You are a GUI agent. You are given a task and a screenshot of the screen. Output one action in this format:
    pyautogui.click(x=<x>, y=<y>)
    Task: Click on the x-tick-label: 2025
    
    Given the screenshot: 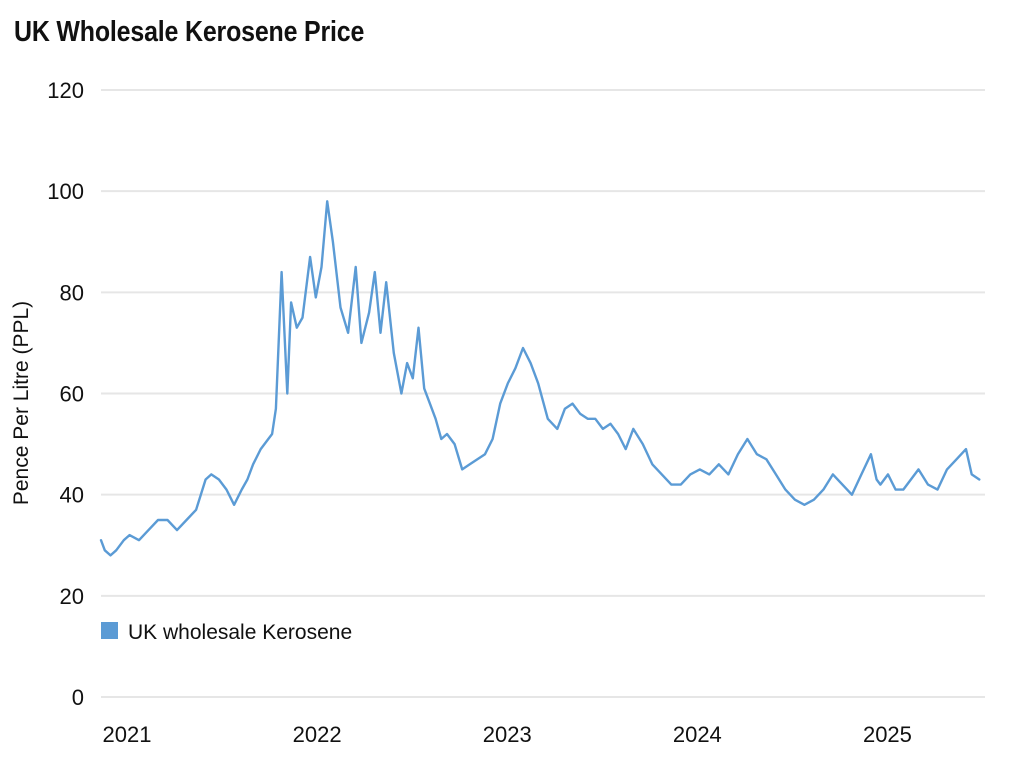 What is the action you would take?
    pyautogui.click(x=887, y=734)
    